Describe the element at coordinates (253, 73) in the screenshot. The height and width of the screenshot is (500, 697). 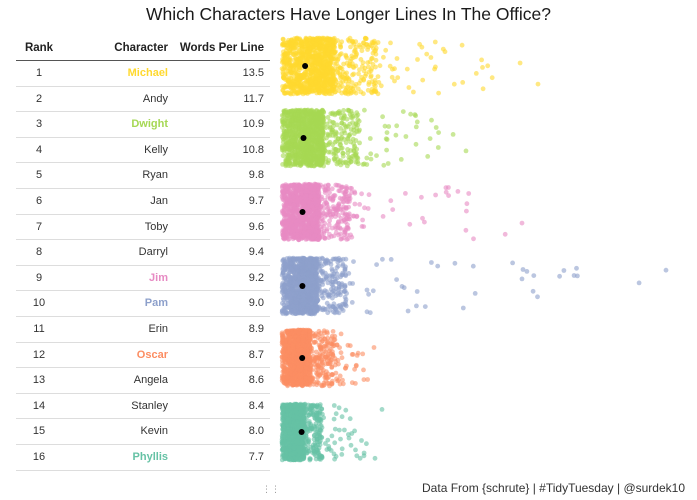
I see `words-cell: 13.5` at that location.